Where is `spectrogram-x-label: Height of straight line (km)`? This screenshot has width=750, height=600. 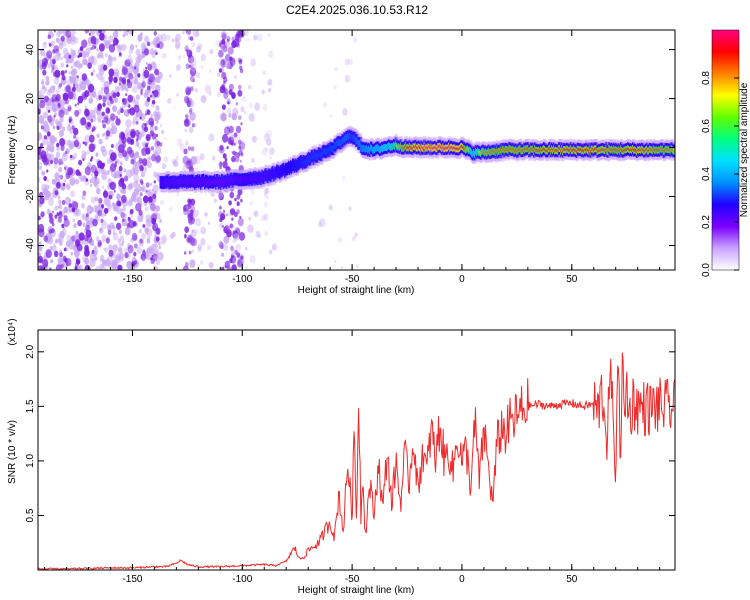
spectrogram-x-label: Height of straight line (km) is located at coordinates (356, 290).